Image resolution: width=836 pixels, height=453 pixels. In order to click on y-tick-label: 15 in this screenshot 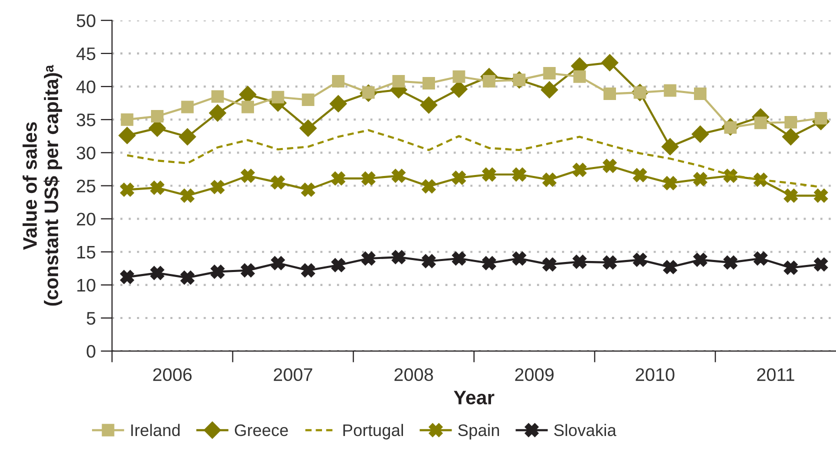, I will do `click(86, 252)`.